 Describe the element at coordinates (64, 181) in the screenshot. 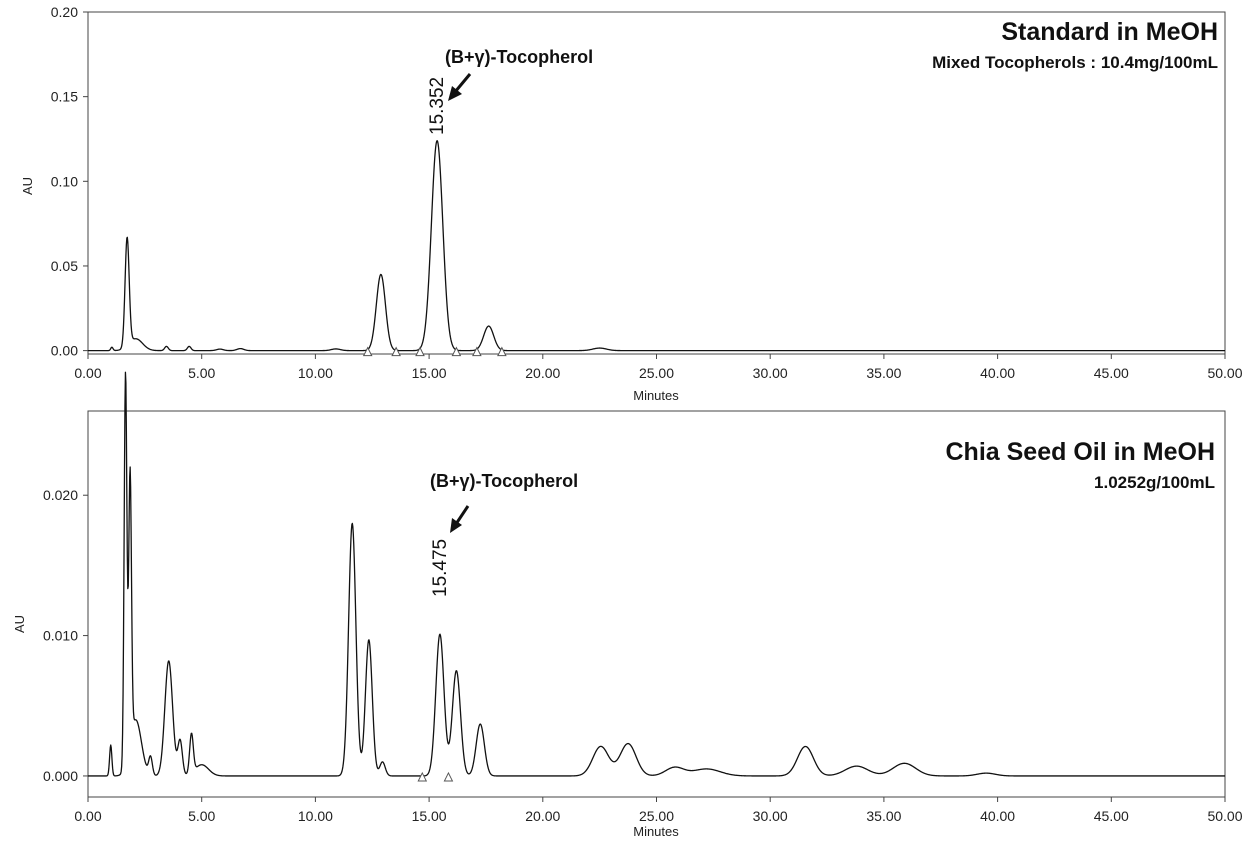

I see `y-tick-label: 0.10` at that location.